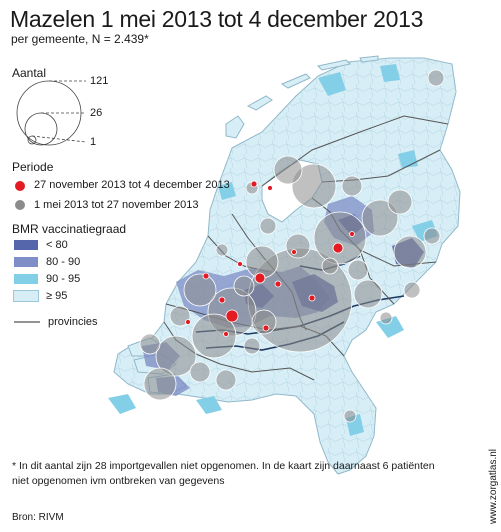 This screenshot has width=501, height=532. I want to click on vaccination-legend-heading: BMR vaccinatiegraad, so click(69, 229).